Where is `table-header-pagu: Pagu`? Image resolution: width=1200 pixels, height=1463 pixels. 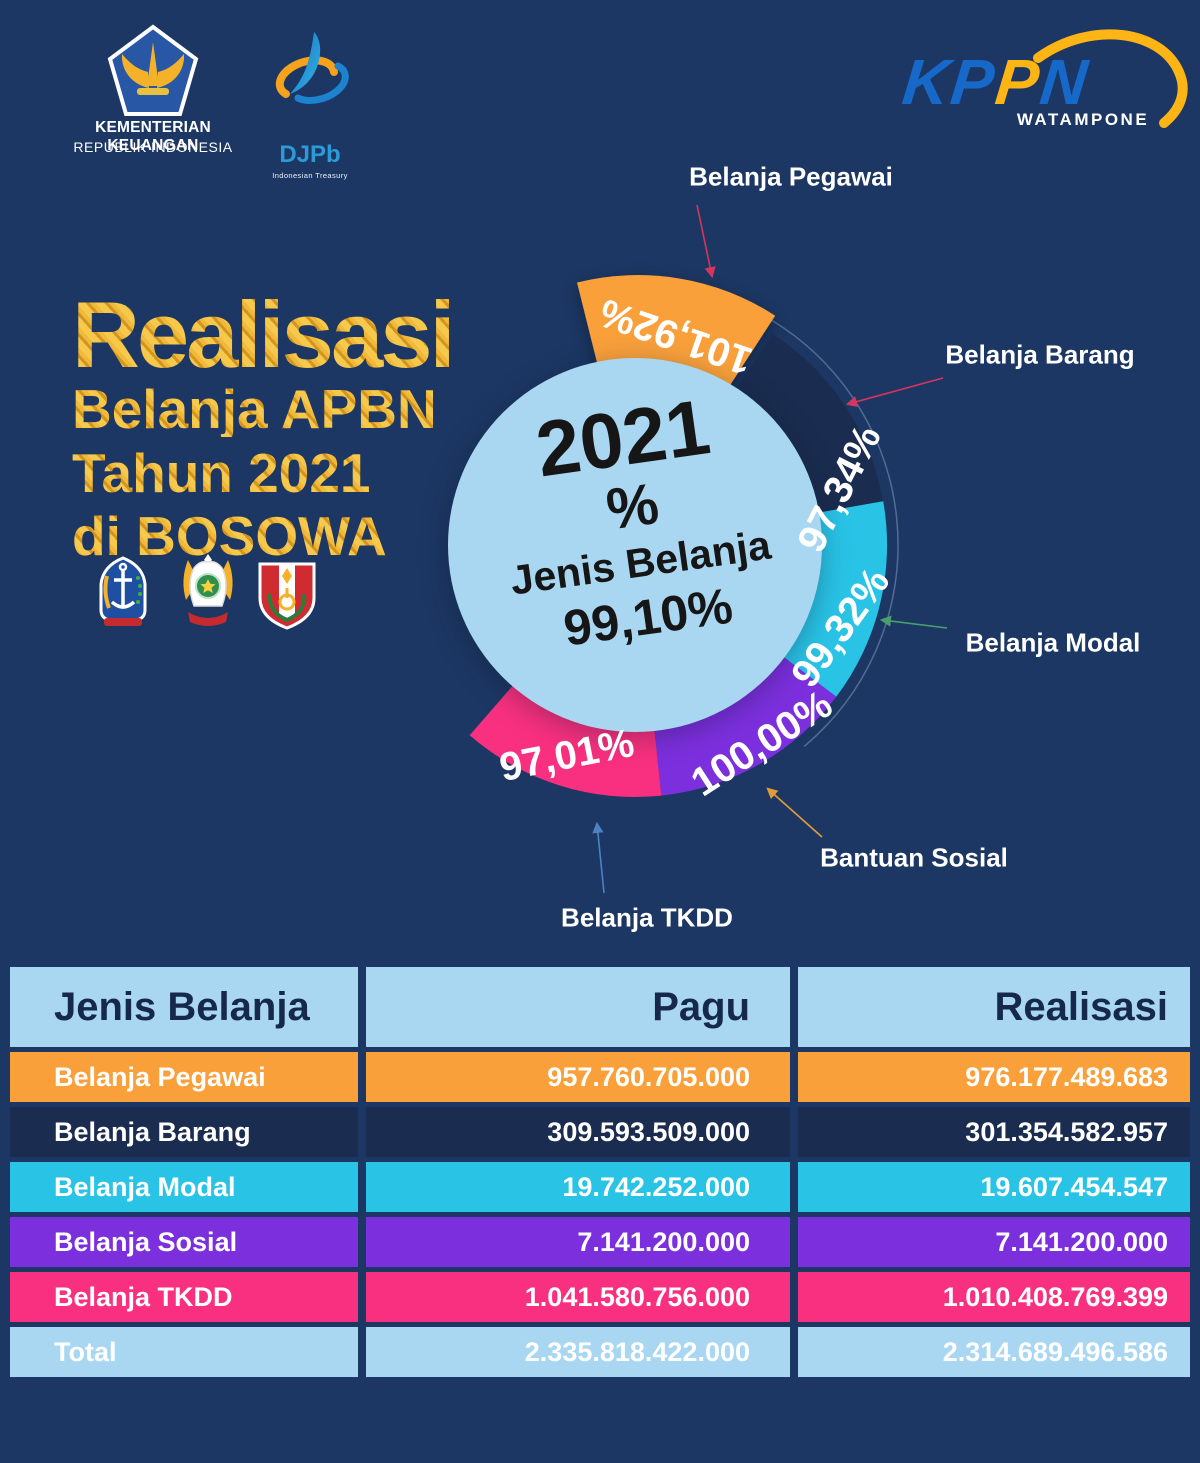
table-header-pagu: Pagu is located at coordinates (578, 1007).